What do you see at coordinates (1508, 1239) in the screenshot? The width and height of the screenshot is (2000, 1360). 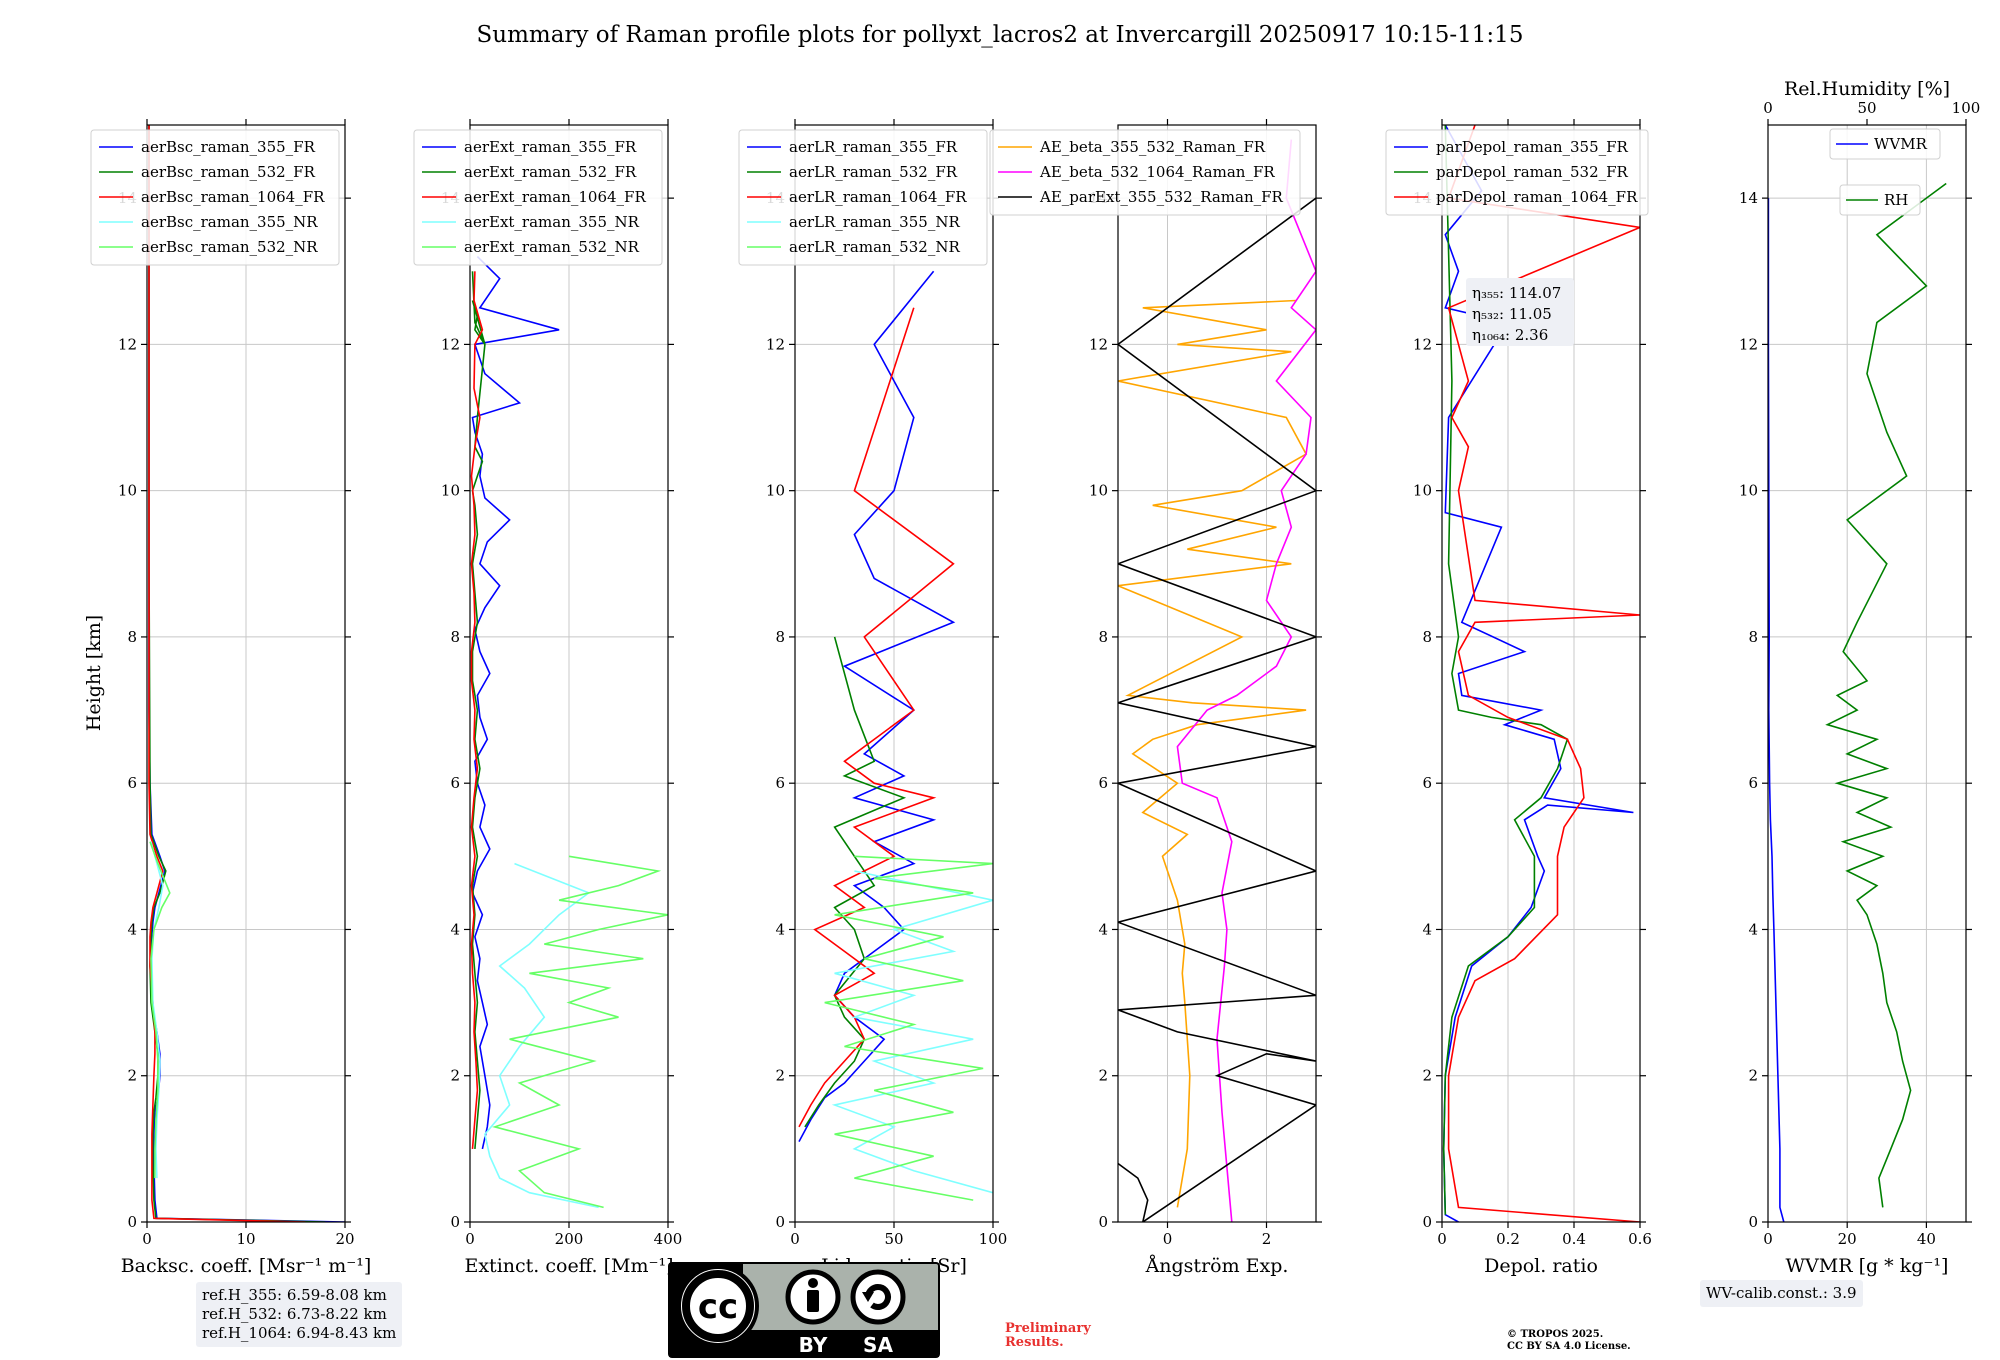 I see `x-tick-label: 0.2` at bounding box center [1508, 1239].